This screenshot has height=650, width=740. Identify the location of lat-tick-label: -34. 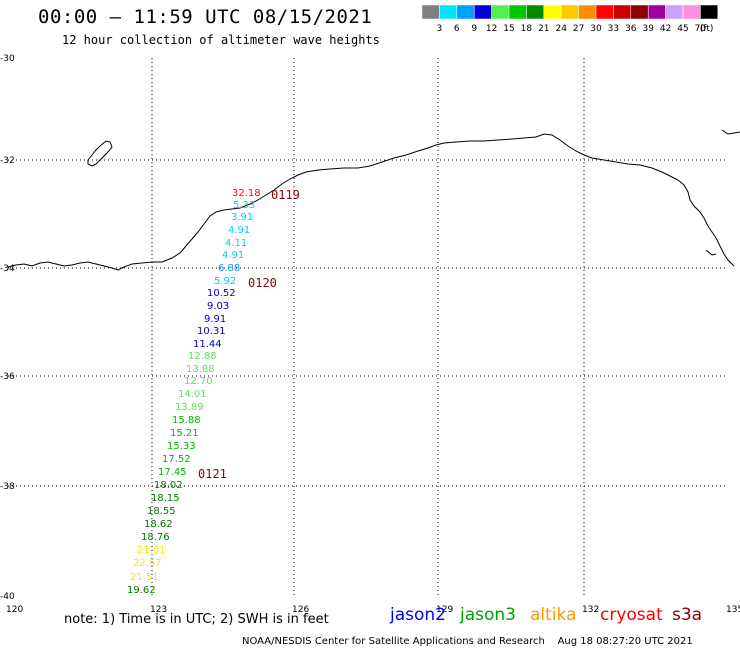
(7, 269).